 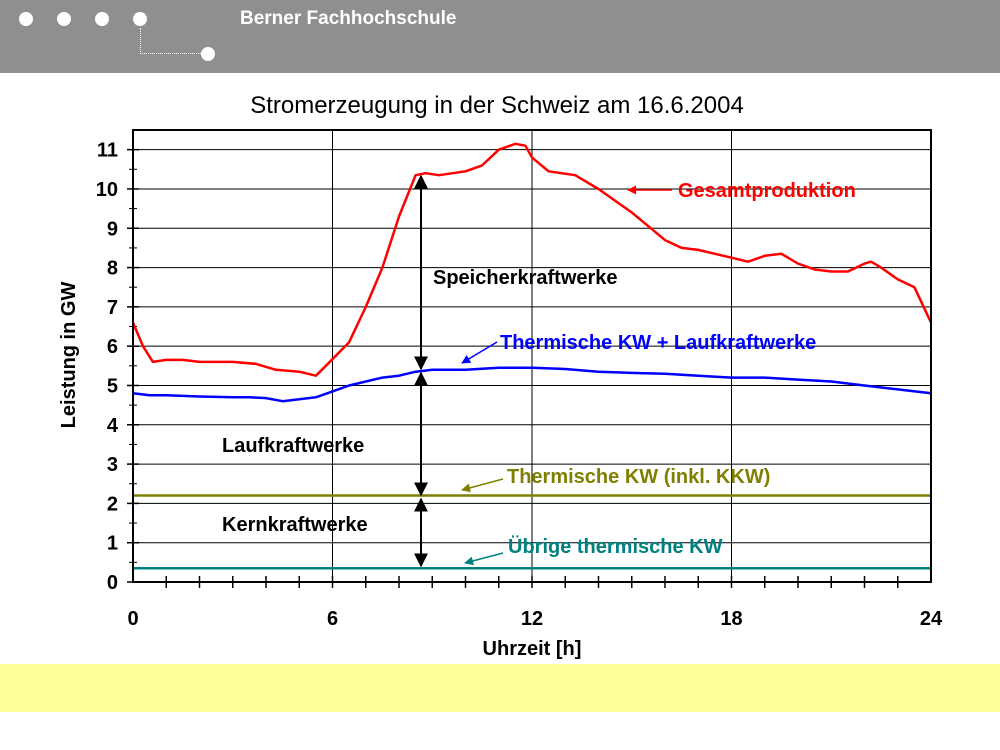 What do you see at coordinates (482, 485) in the screenshot?
I see `thermal-kkw-pointer` at bounding box center [482, 485].